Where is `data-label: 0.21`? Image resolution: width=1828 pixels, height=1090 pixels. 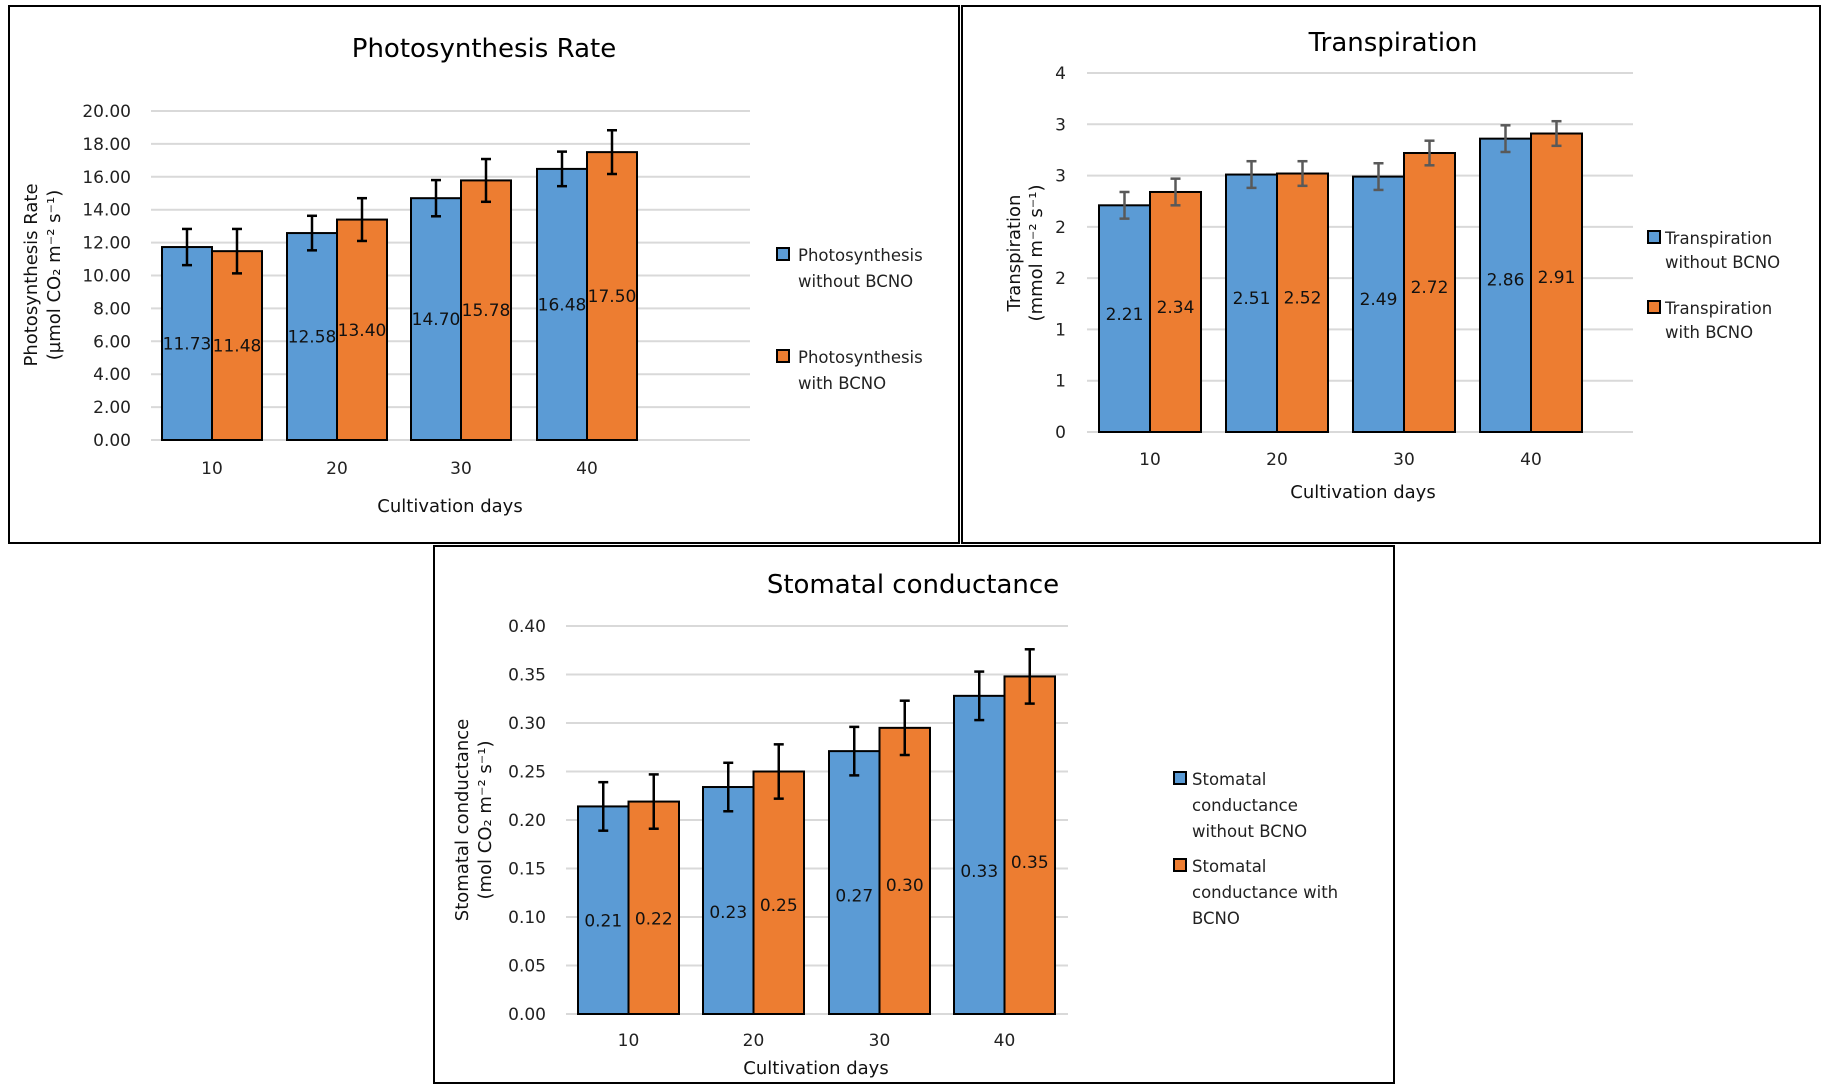 data-label: 0.21 is located at coordinates (603, 922).